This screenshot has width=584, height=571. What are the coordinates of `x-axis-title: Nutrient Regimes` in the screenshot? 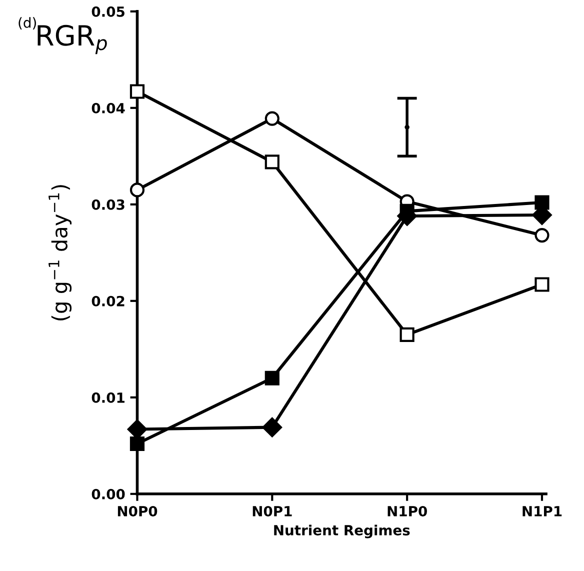 It's located at (342, 531).